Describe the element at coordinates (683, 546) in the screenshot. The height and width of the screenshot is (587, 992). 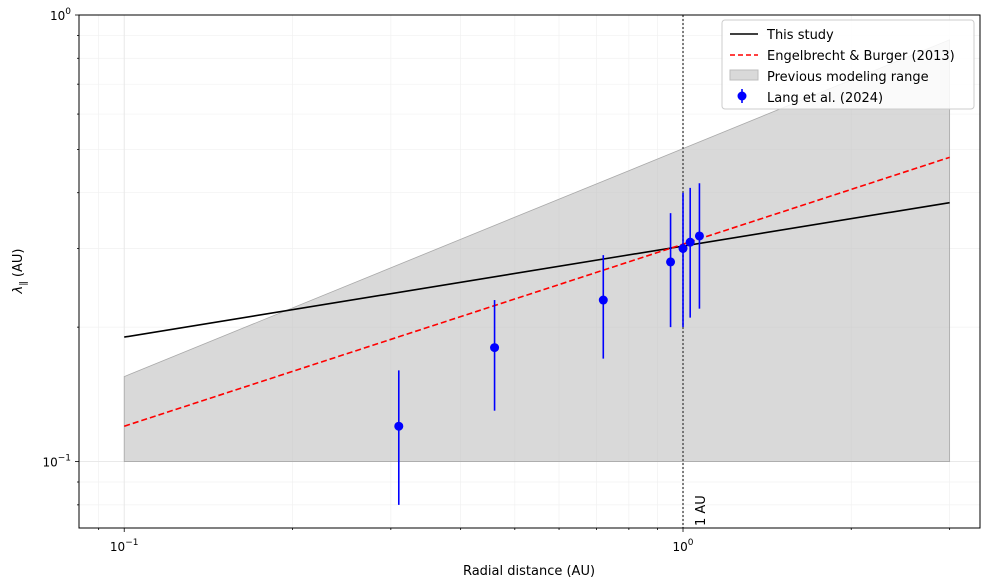
I see `x-tick-label: 10⁰` at that location.